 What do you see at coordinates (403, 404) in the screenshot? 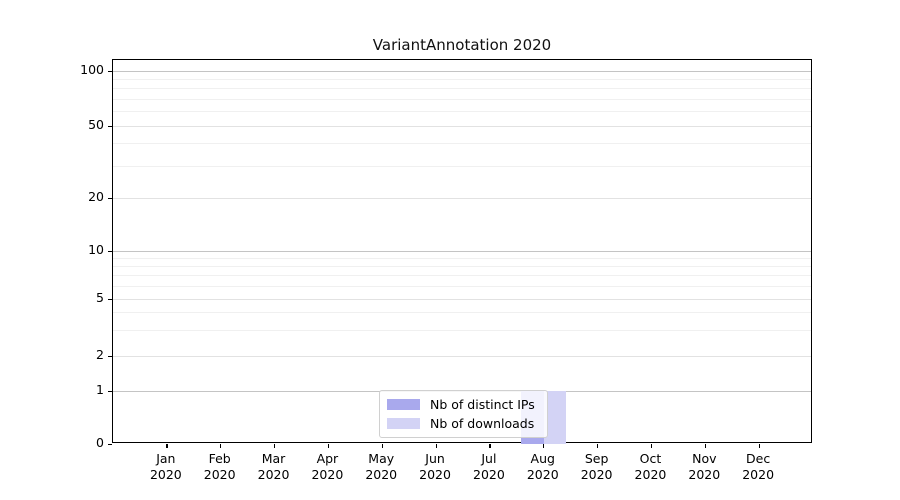
I see `legend-swatch-distinct-ips` at bounding box center [403, 404].